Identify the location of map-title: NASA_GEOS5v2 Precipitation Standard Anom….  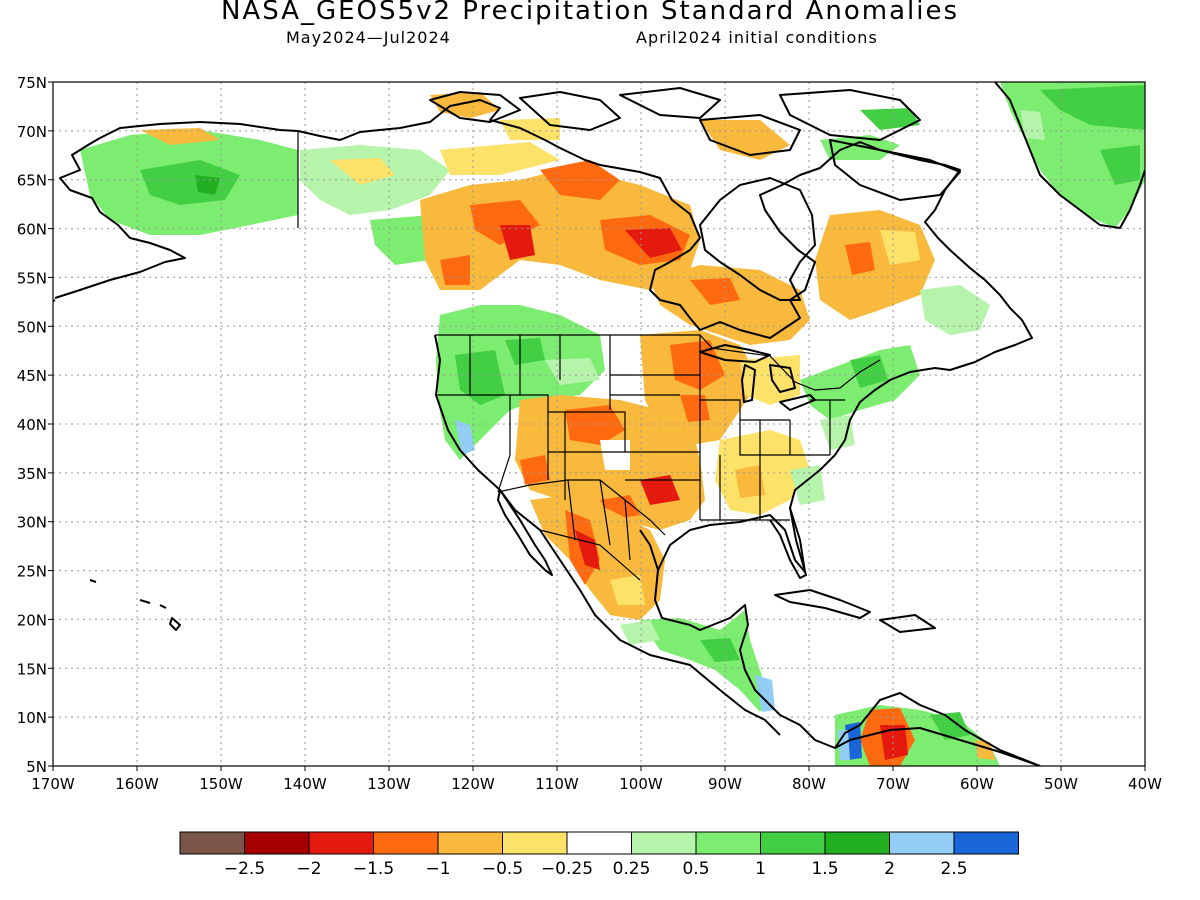
(590, 13).